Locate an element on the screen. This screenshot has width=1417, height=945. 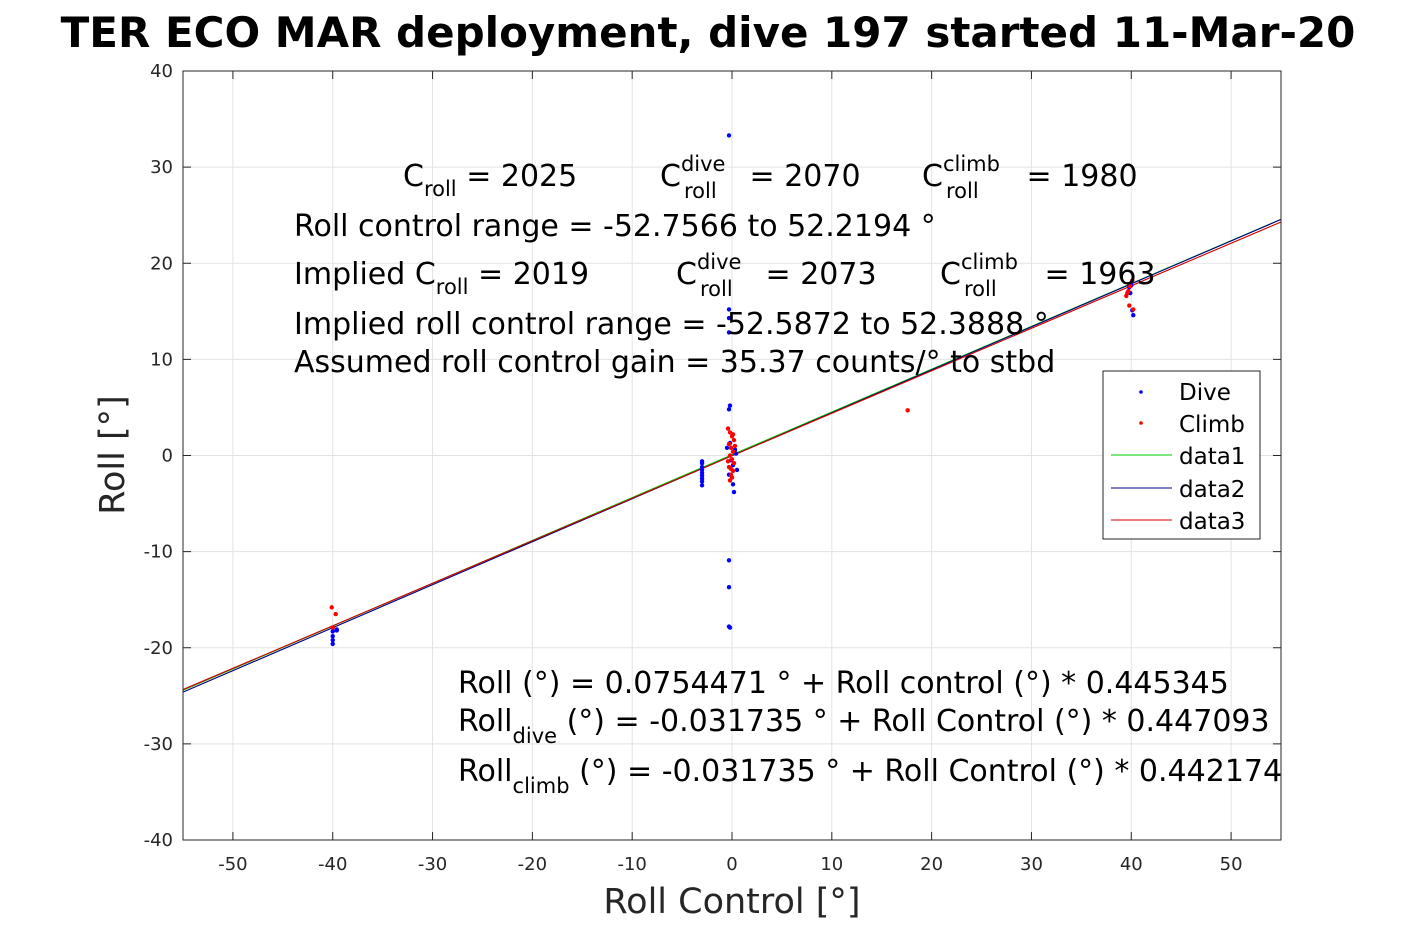
y-tick-label: -20 is located at coordinates (158, 648).